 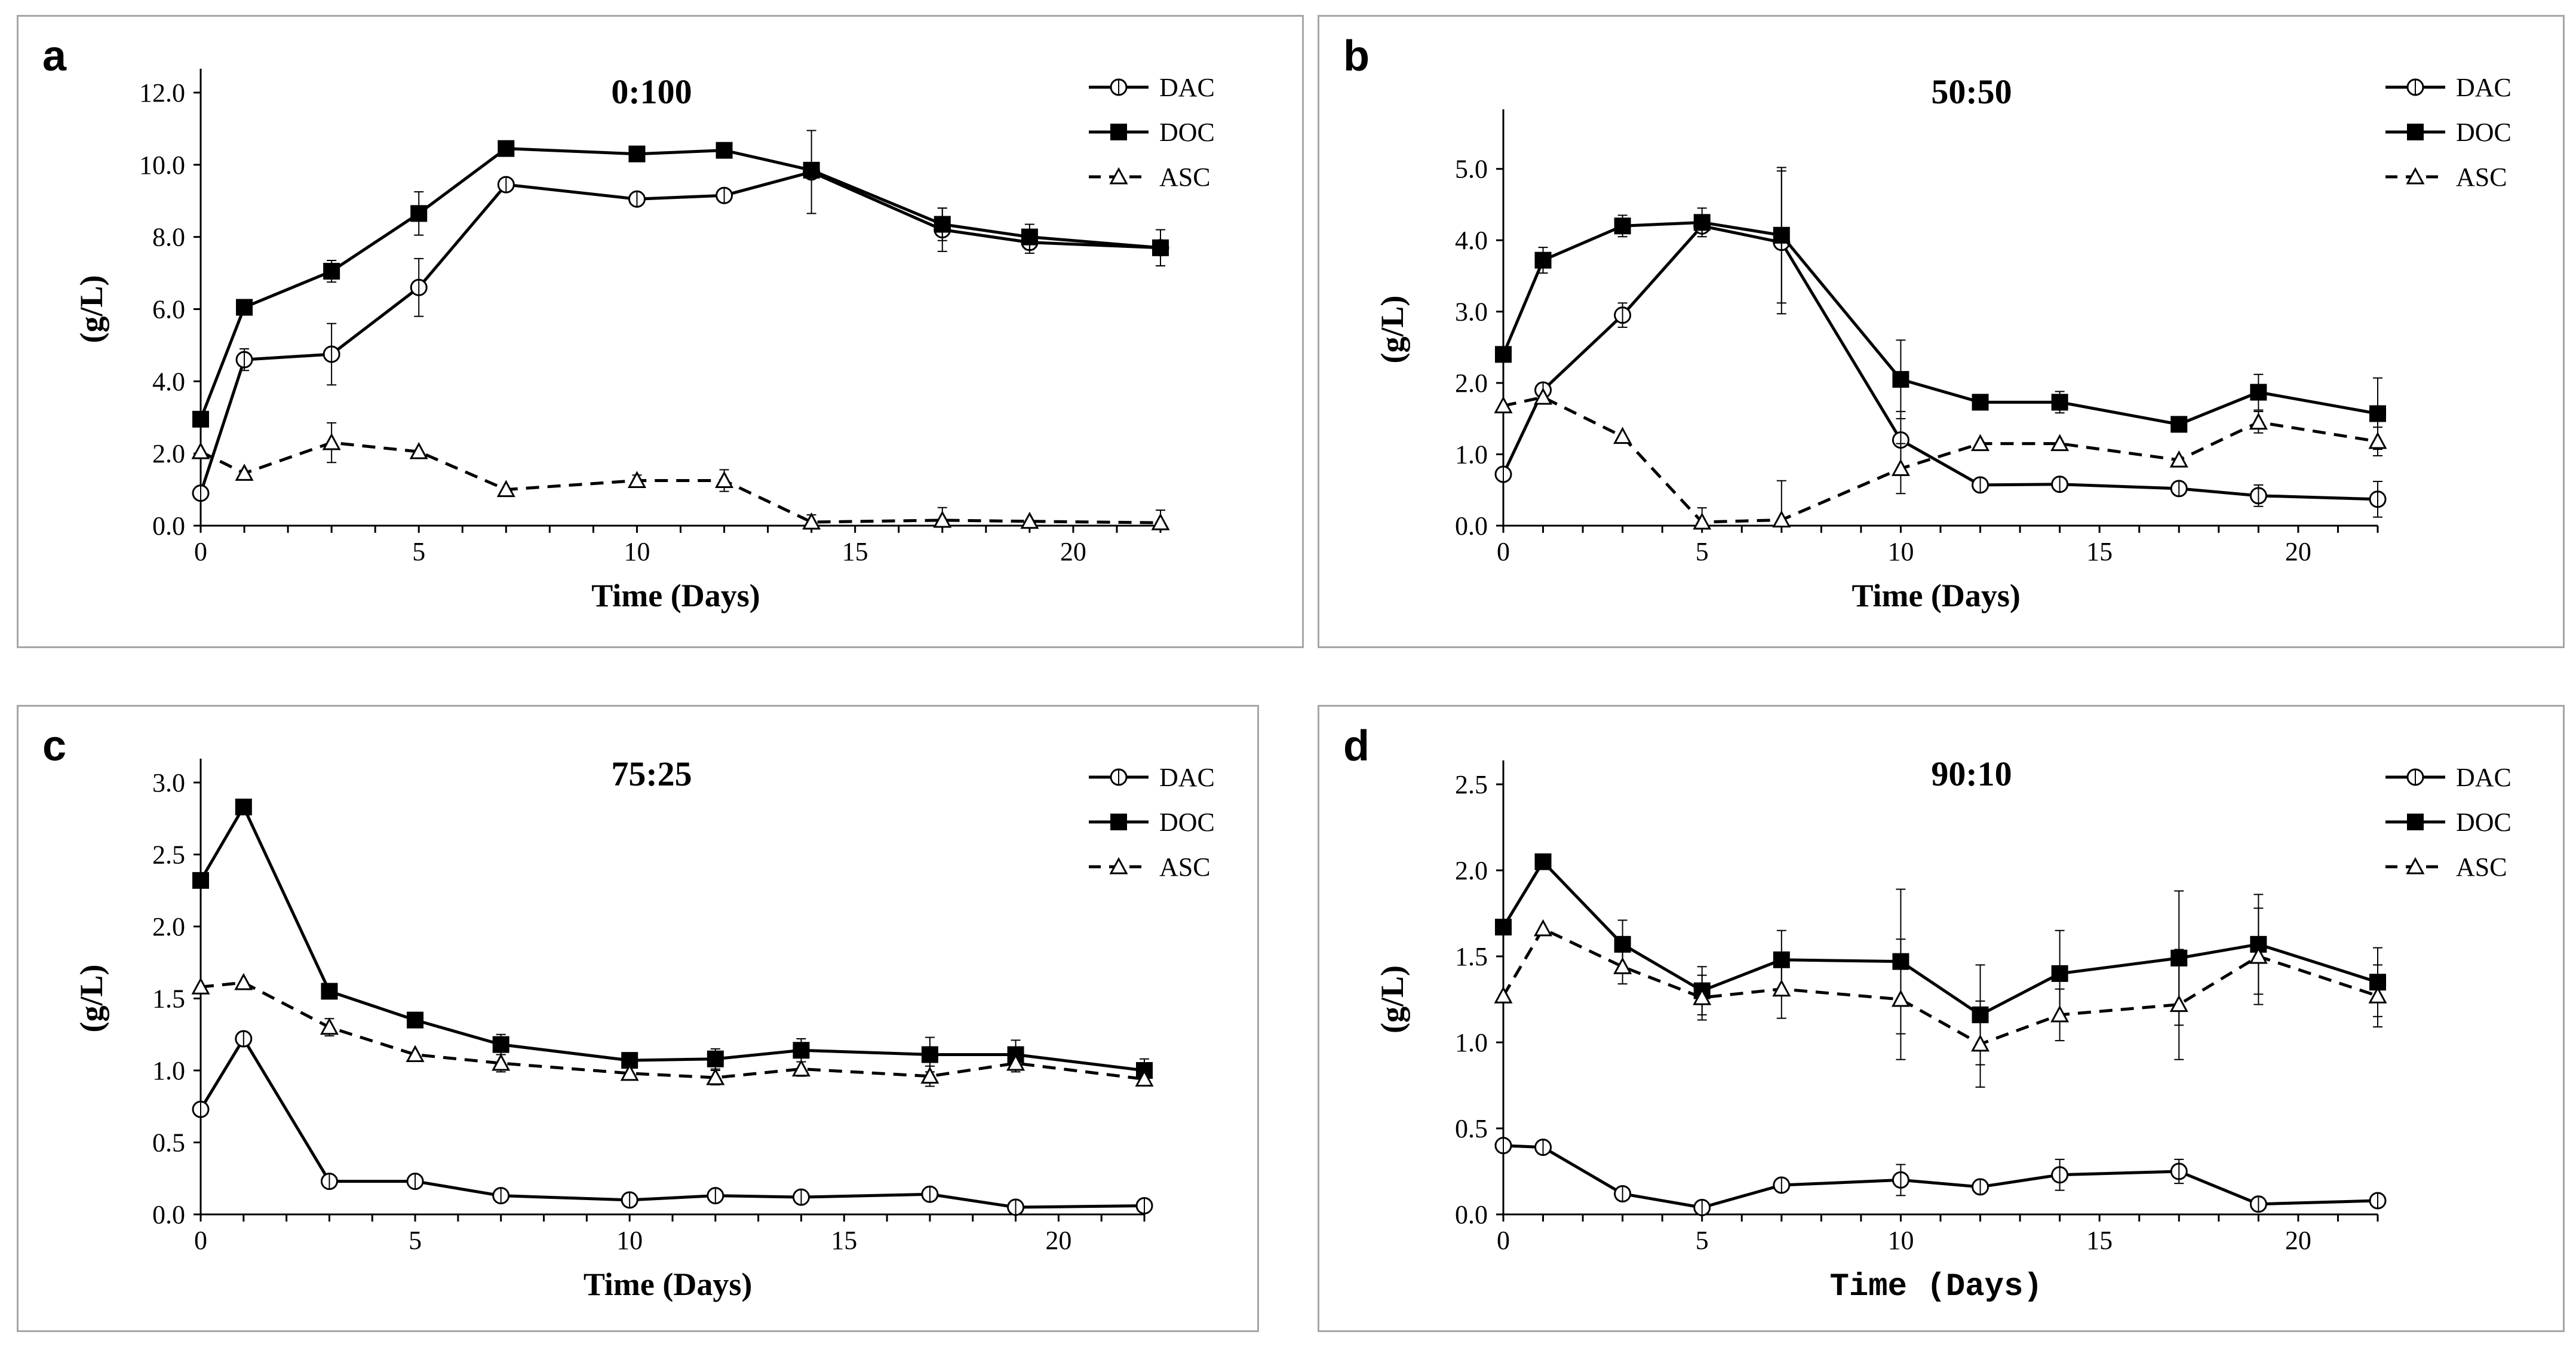 What do you see at coordinates (168, 381) in the screenshot?
I see `y-tick-label: 4.0` at bounding box center [168, 381].